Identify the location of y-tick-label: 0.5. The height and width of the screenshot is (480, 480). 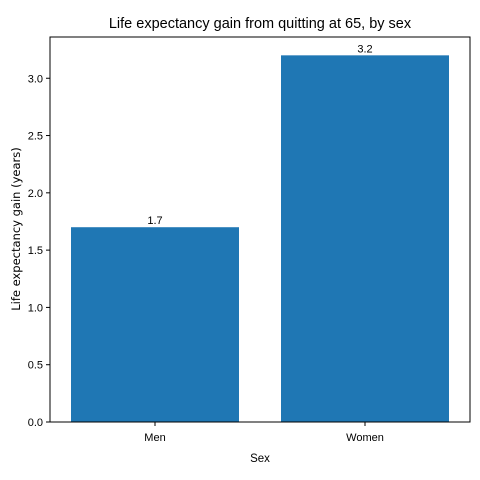
(35, 366).